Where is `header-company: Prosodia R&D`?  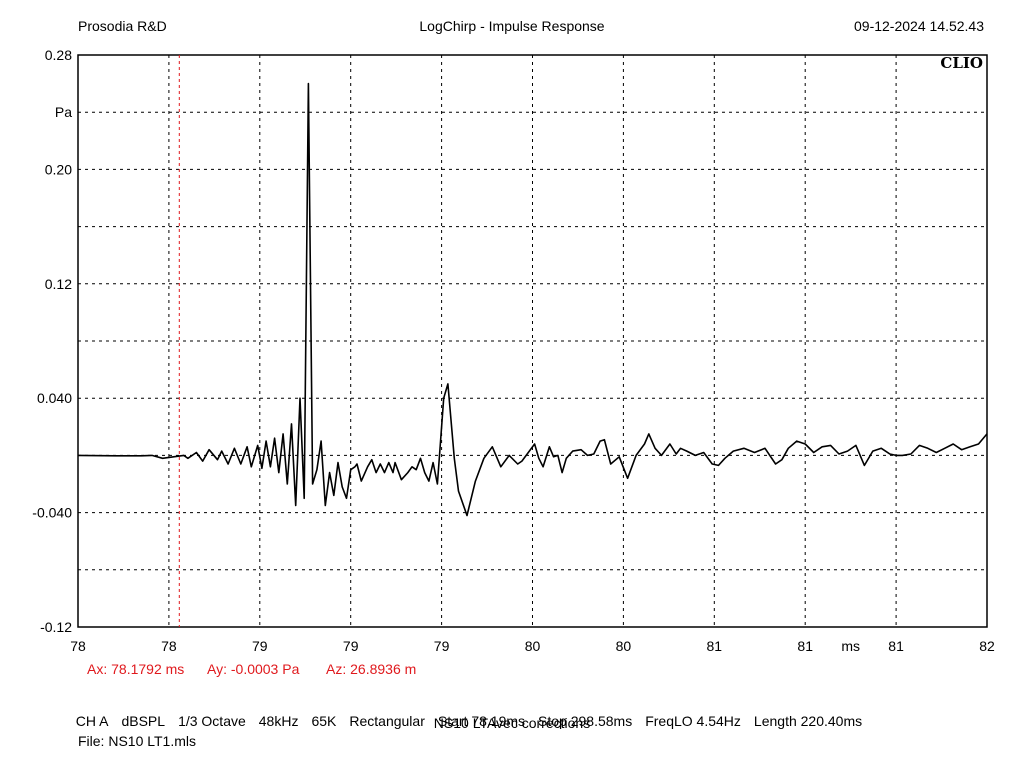
header-company: Prosodia R&D is located at coordinates (122, 26).